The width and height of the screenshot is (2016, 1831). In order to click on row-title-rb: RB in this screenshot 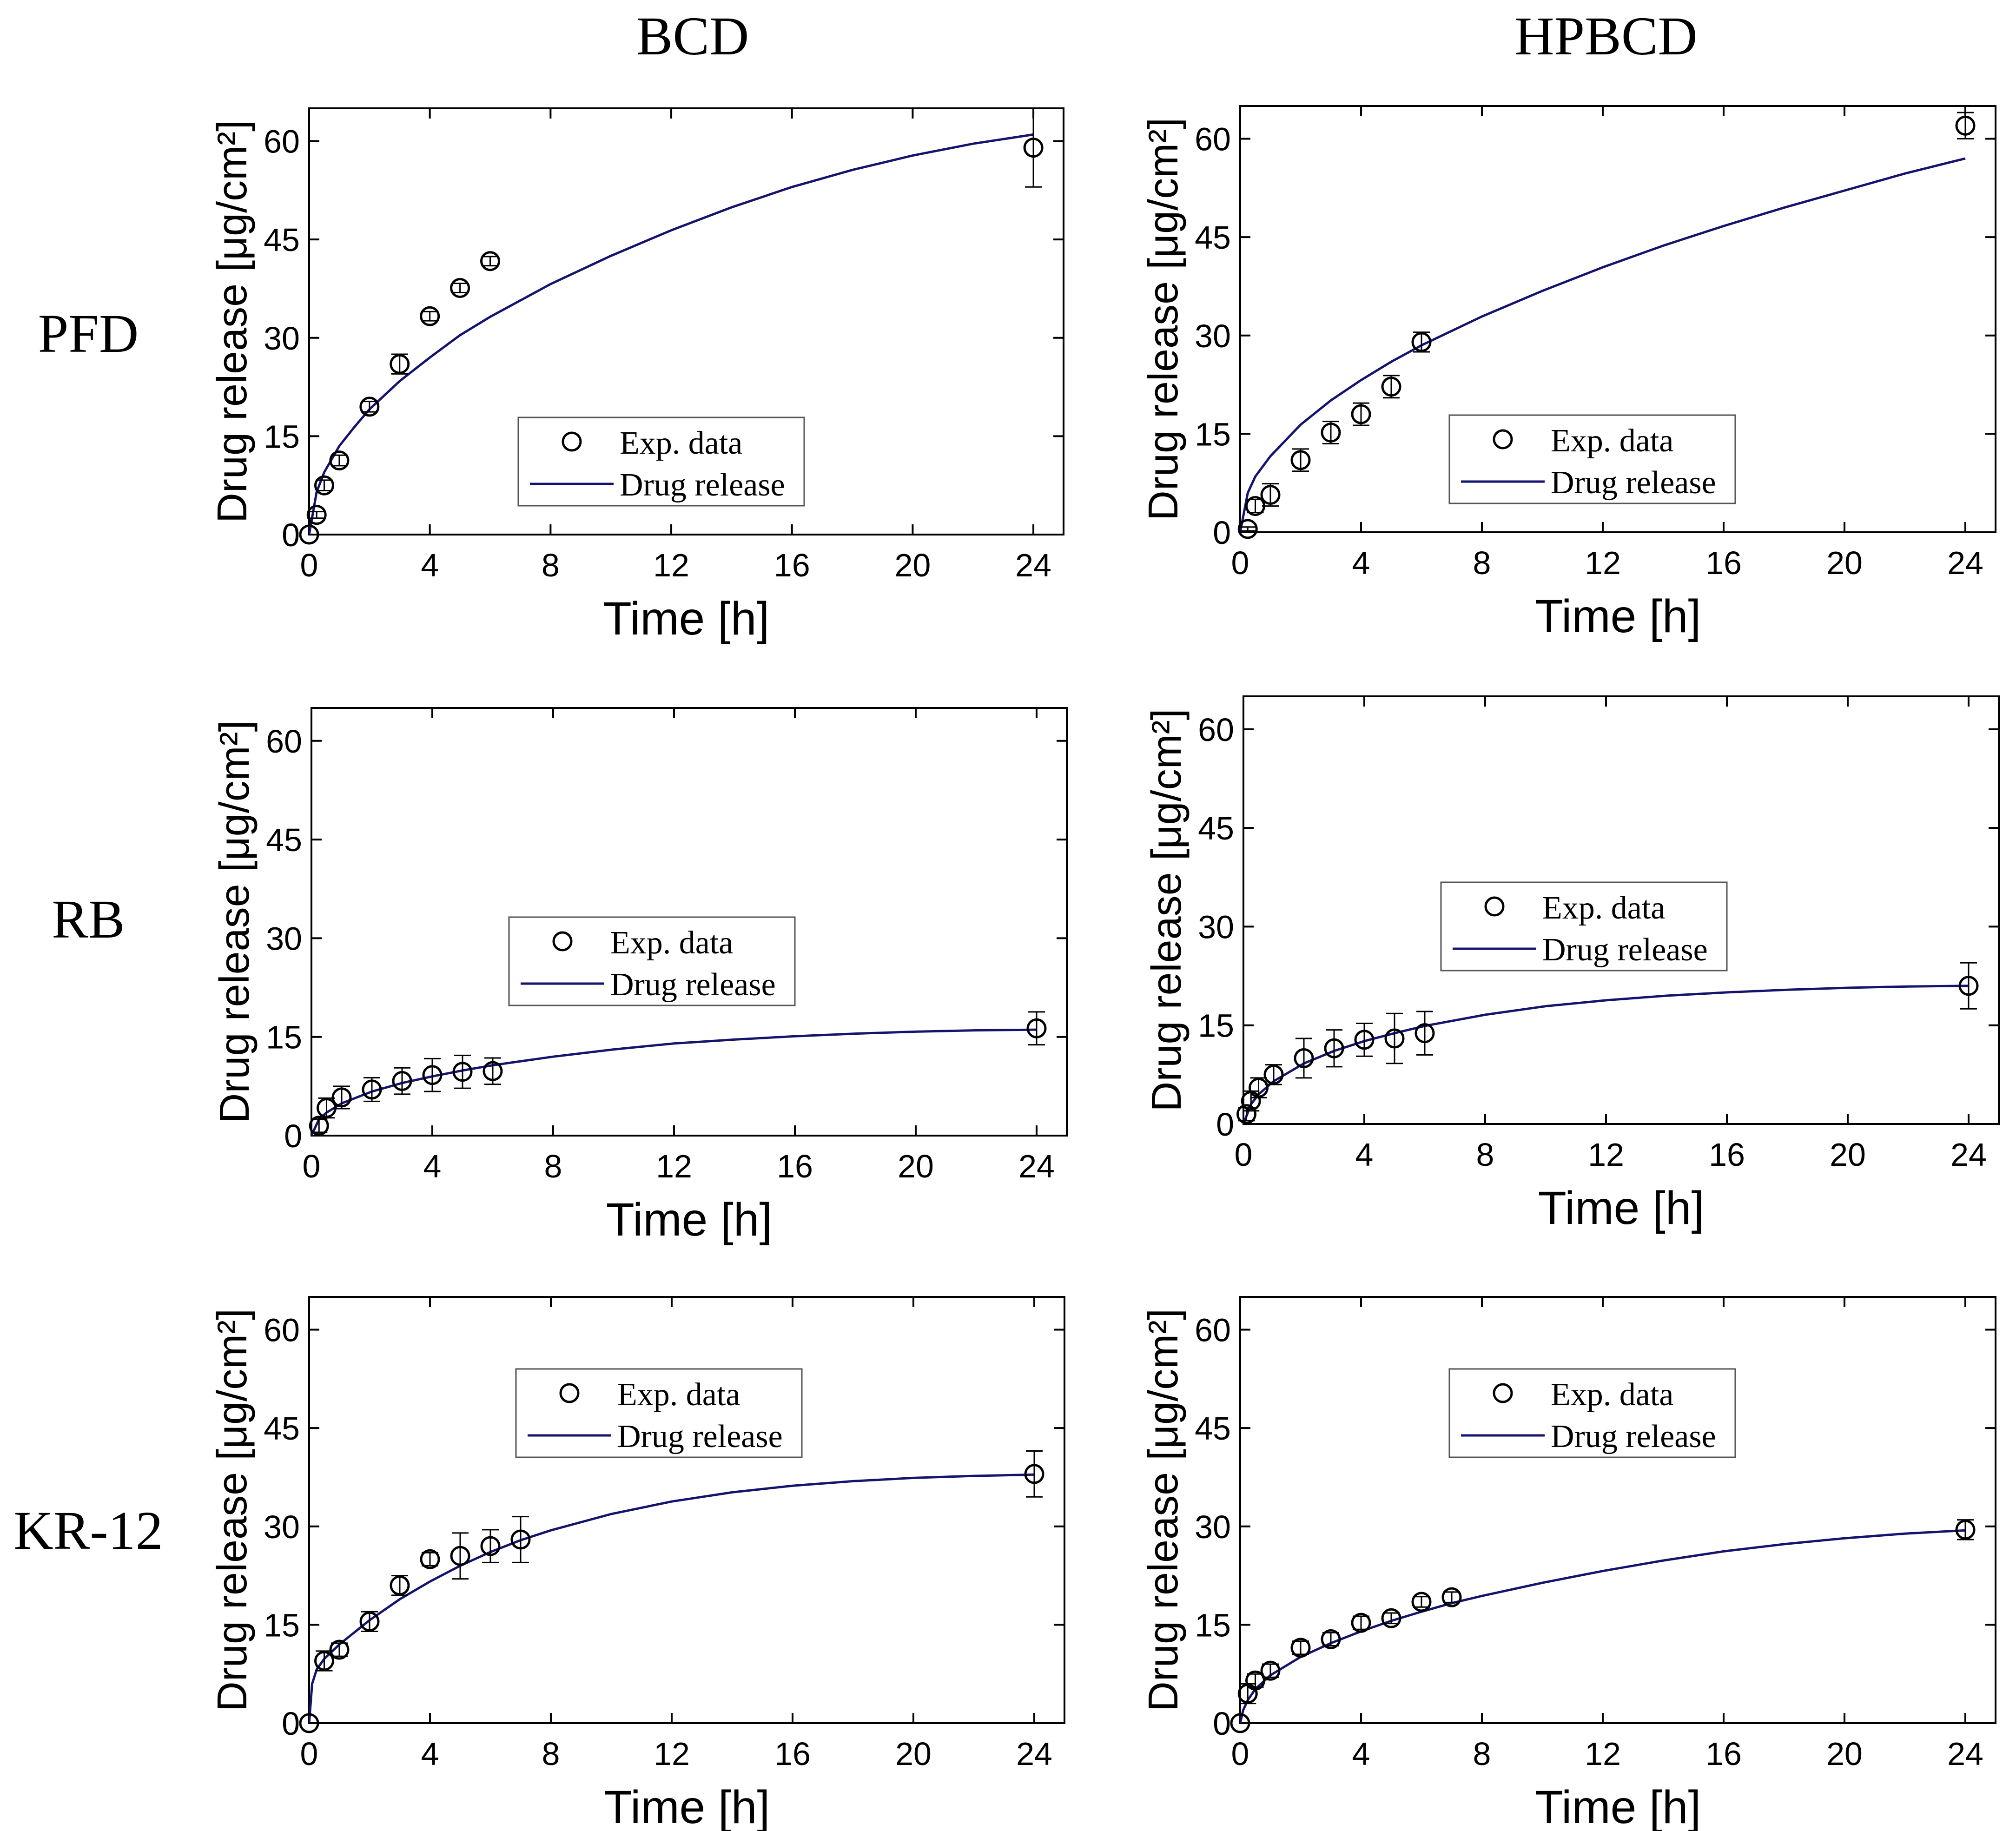, I will do `click(88, 920)`.